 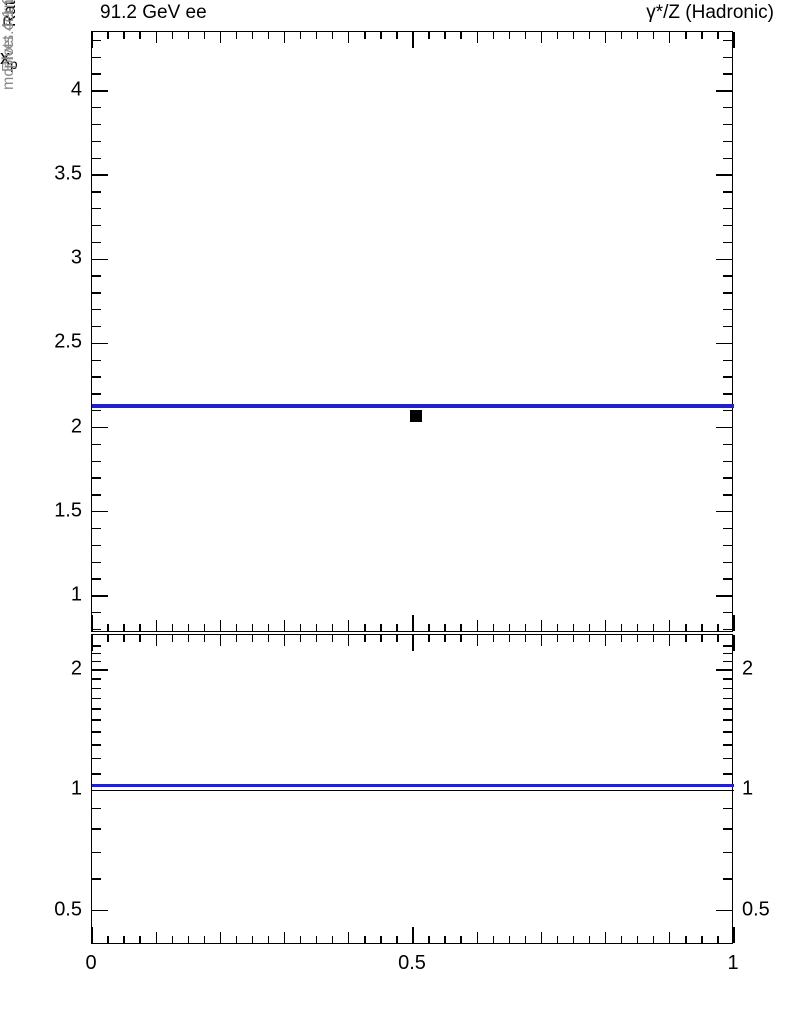 I want to click on header-beam-energy: 91.2 GeV ee, so click(x=153, y=12).